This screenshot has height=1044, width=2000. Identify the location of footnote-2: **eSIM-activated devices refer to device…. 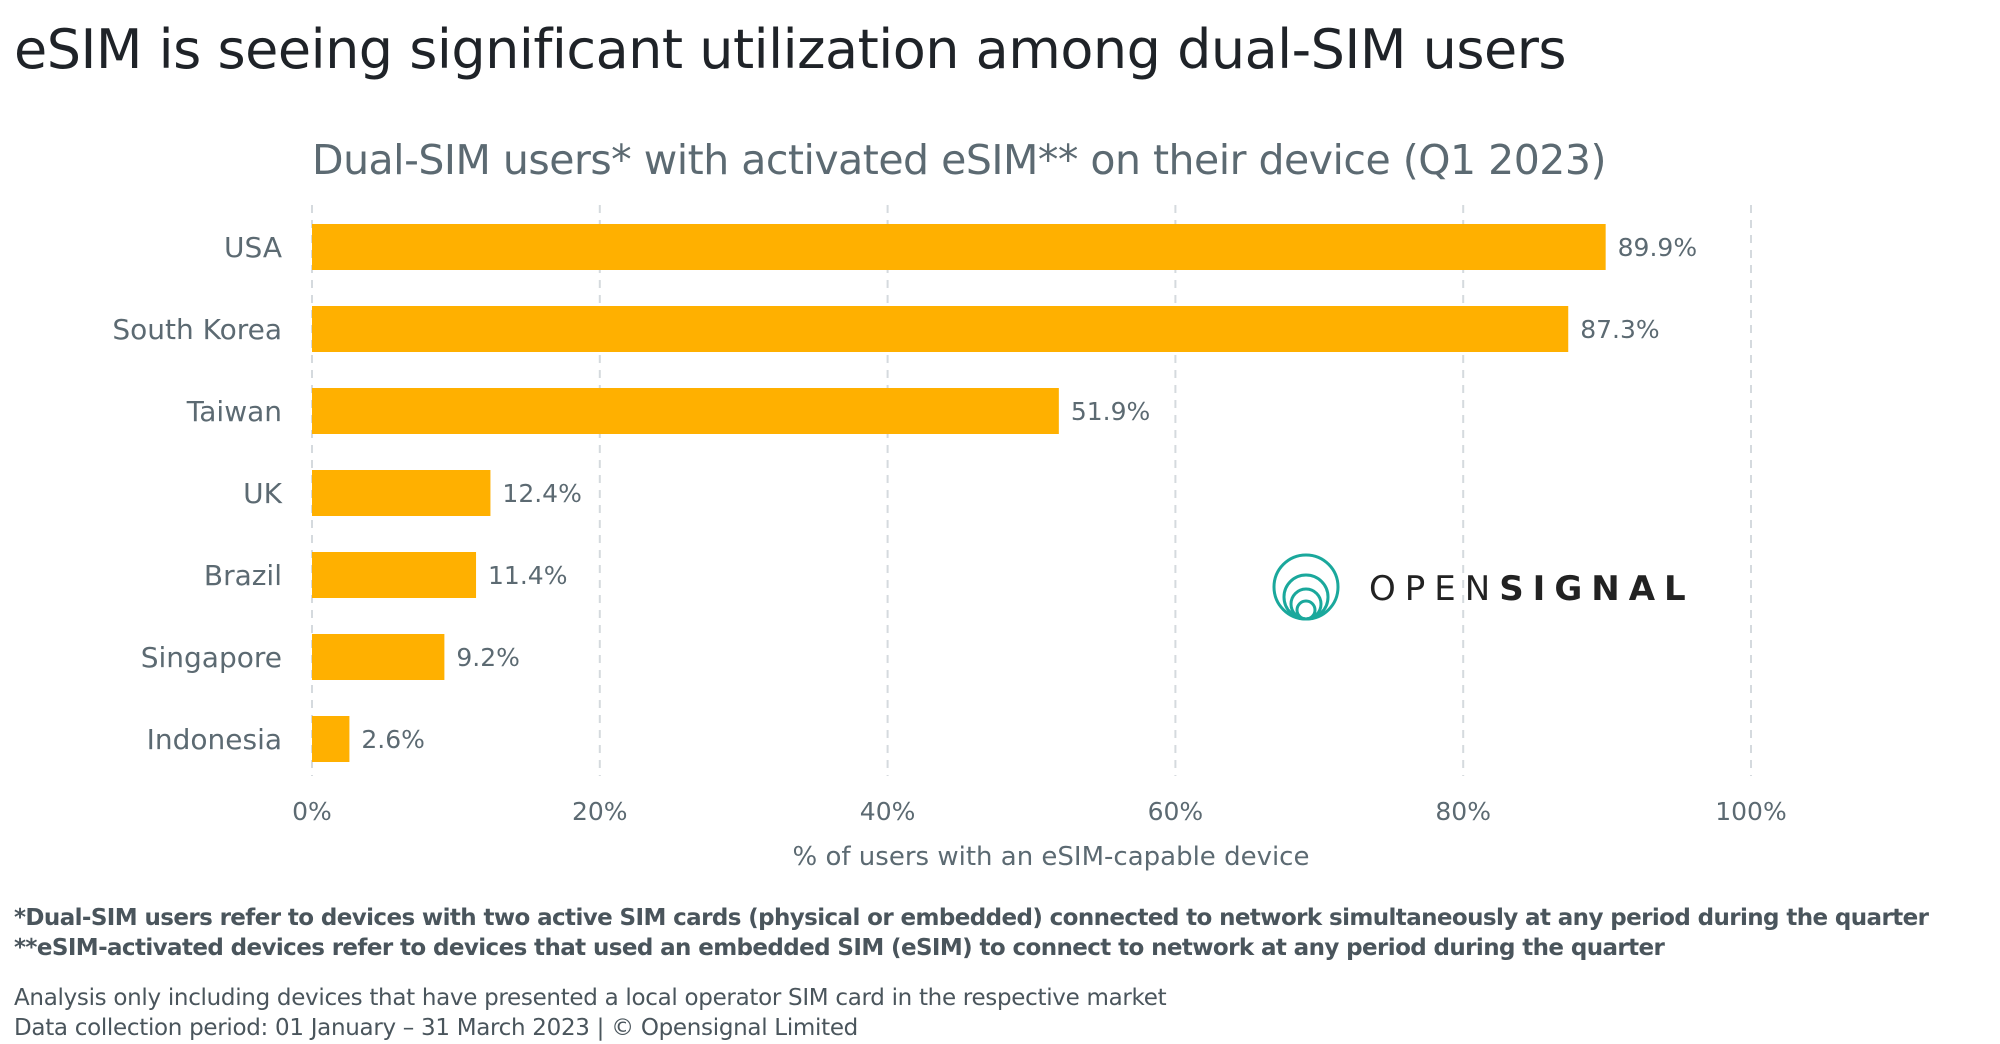
(839, 948).